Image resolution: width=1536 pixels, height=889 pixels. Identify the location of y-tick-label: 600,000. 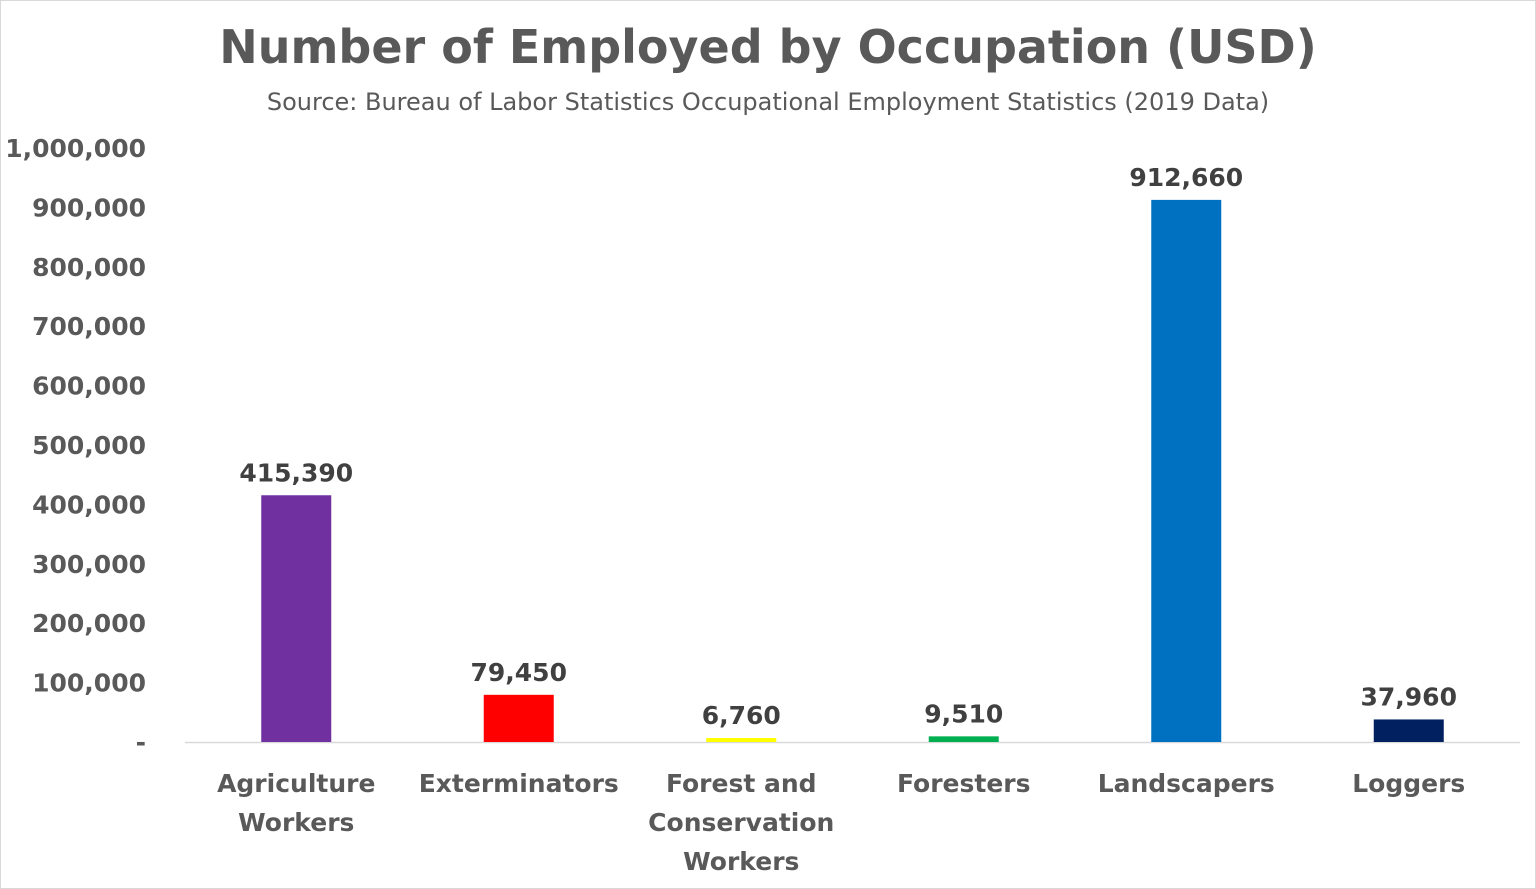
(89, 386).